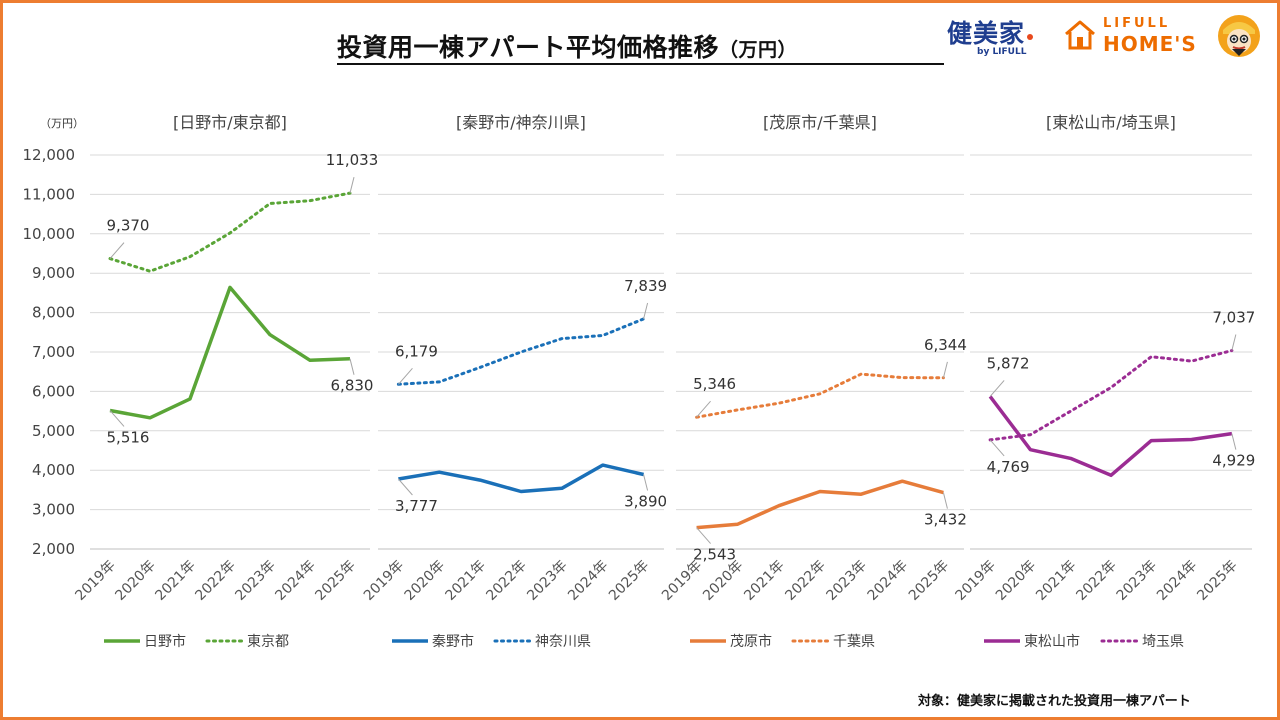 The height and width of the screenshot is (720, 1280). I want to click on legend-label: 神奈川県, so click(563, 642).